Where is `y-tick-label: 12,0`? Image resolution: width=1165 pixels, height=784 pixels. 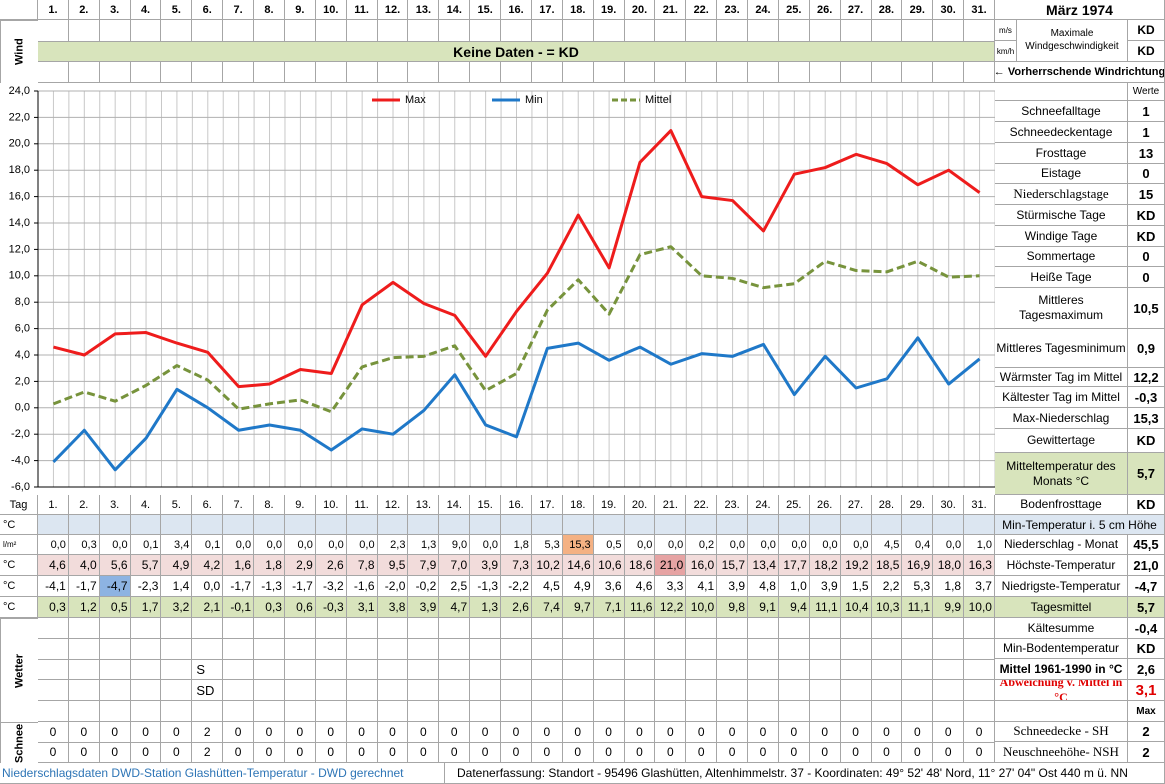
y-tick-label: 12,0 is located at coordinates (19, 249).